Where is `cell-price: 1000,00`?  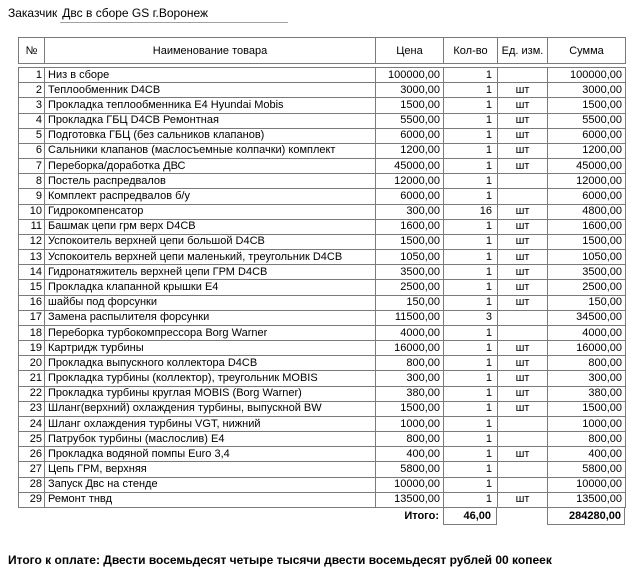 cell-price: 1000,00 is located at coordinates (409, 424).